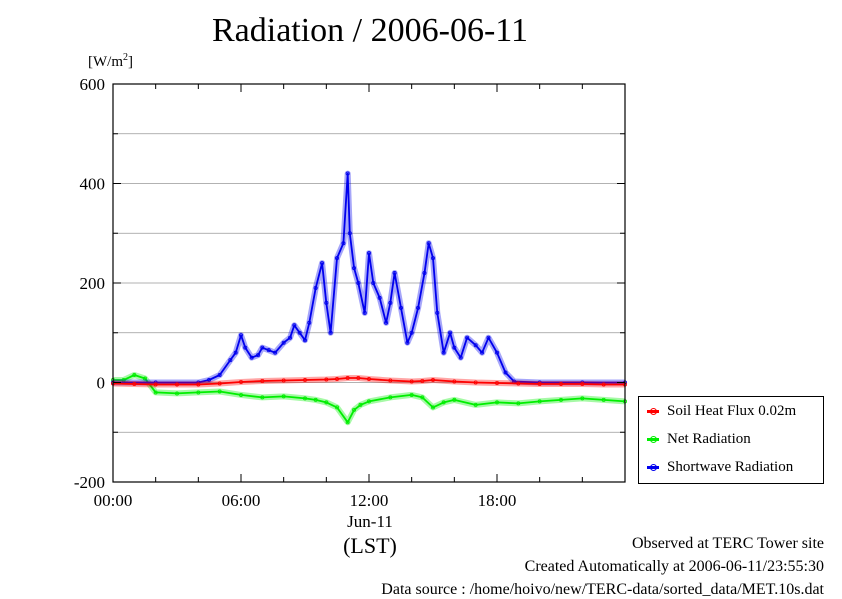  What do you see at coordinates (370, 30) in the screenshot?
I see `chart-title: Radiation / 2006-06-11` at bounding box center [370, 30].